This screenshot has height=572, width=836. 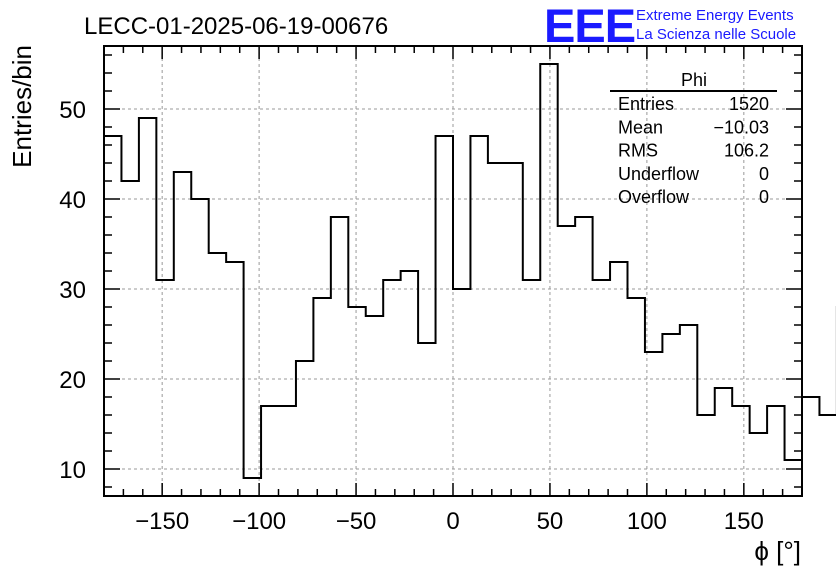 I want to click on y-tick-label: 10, so click(x=72, y=470).